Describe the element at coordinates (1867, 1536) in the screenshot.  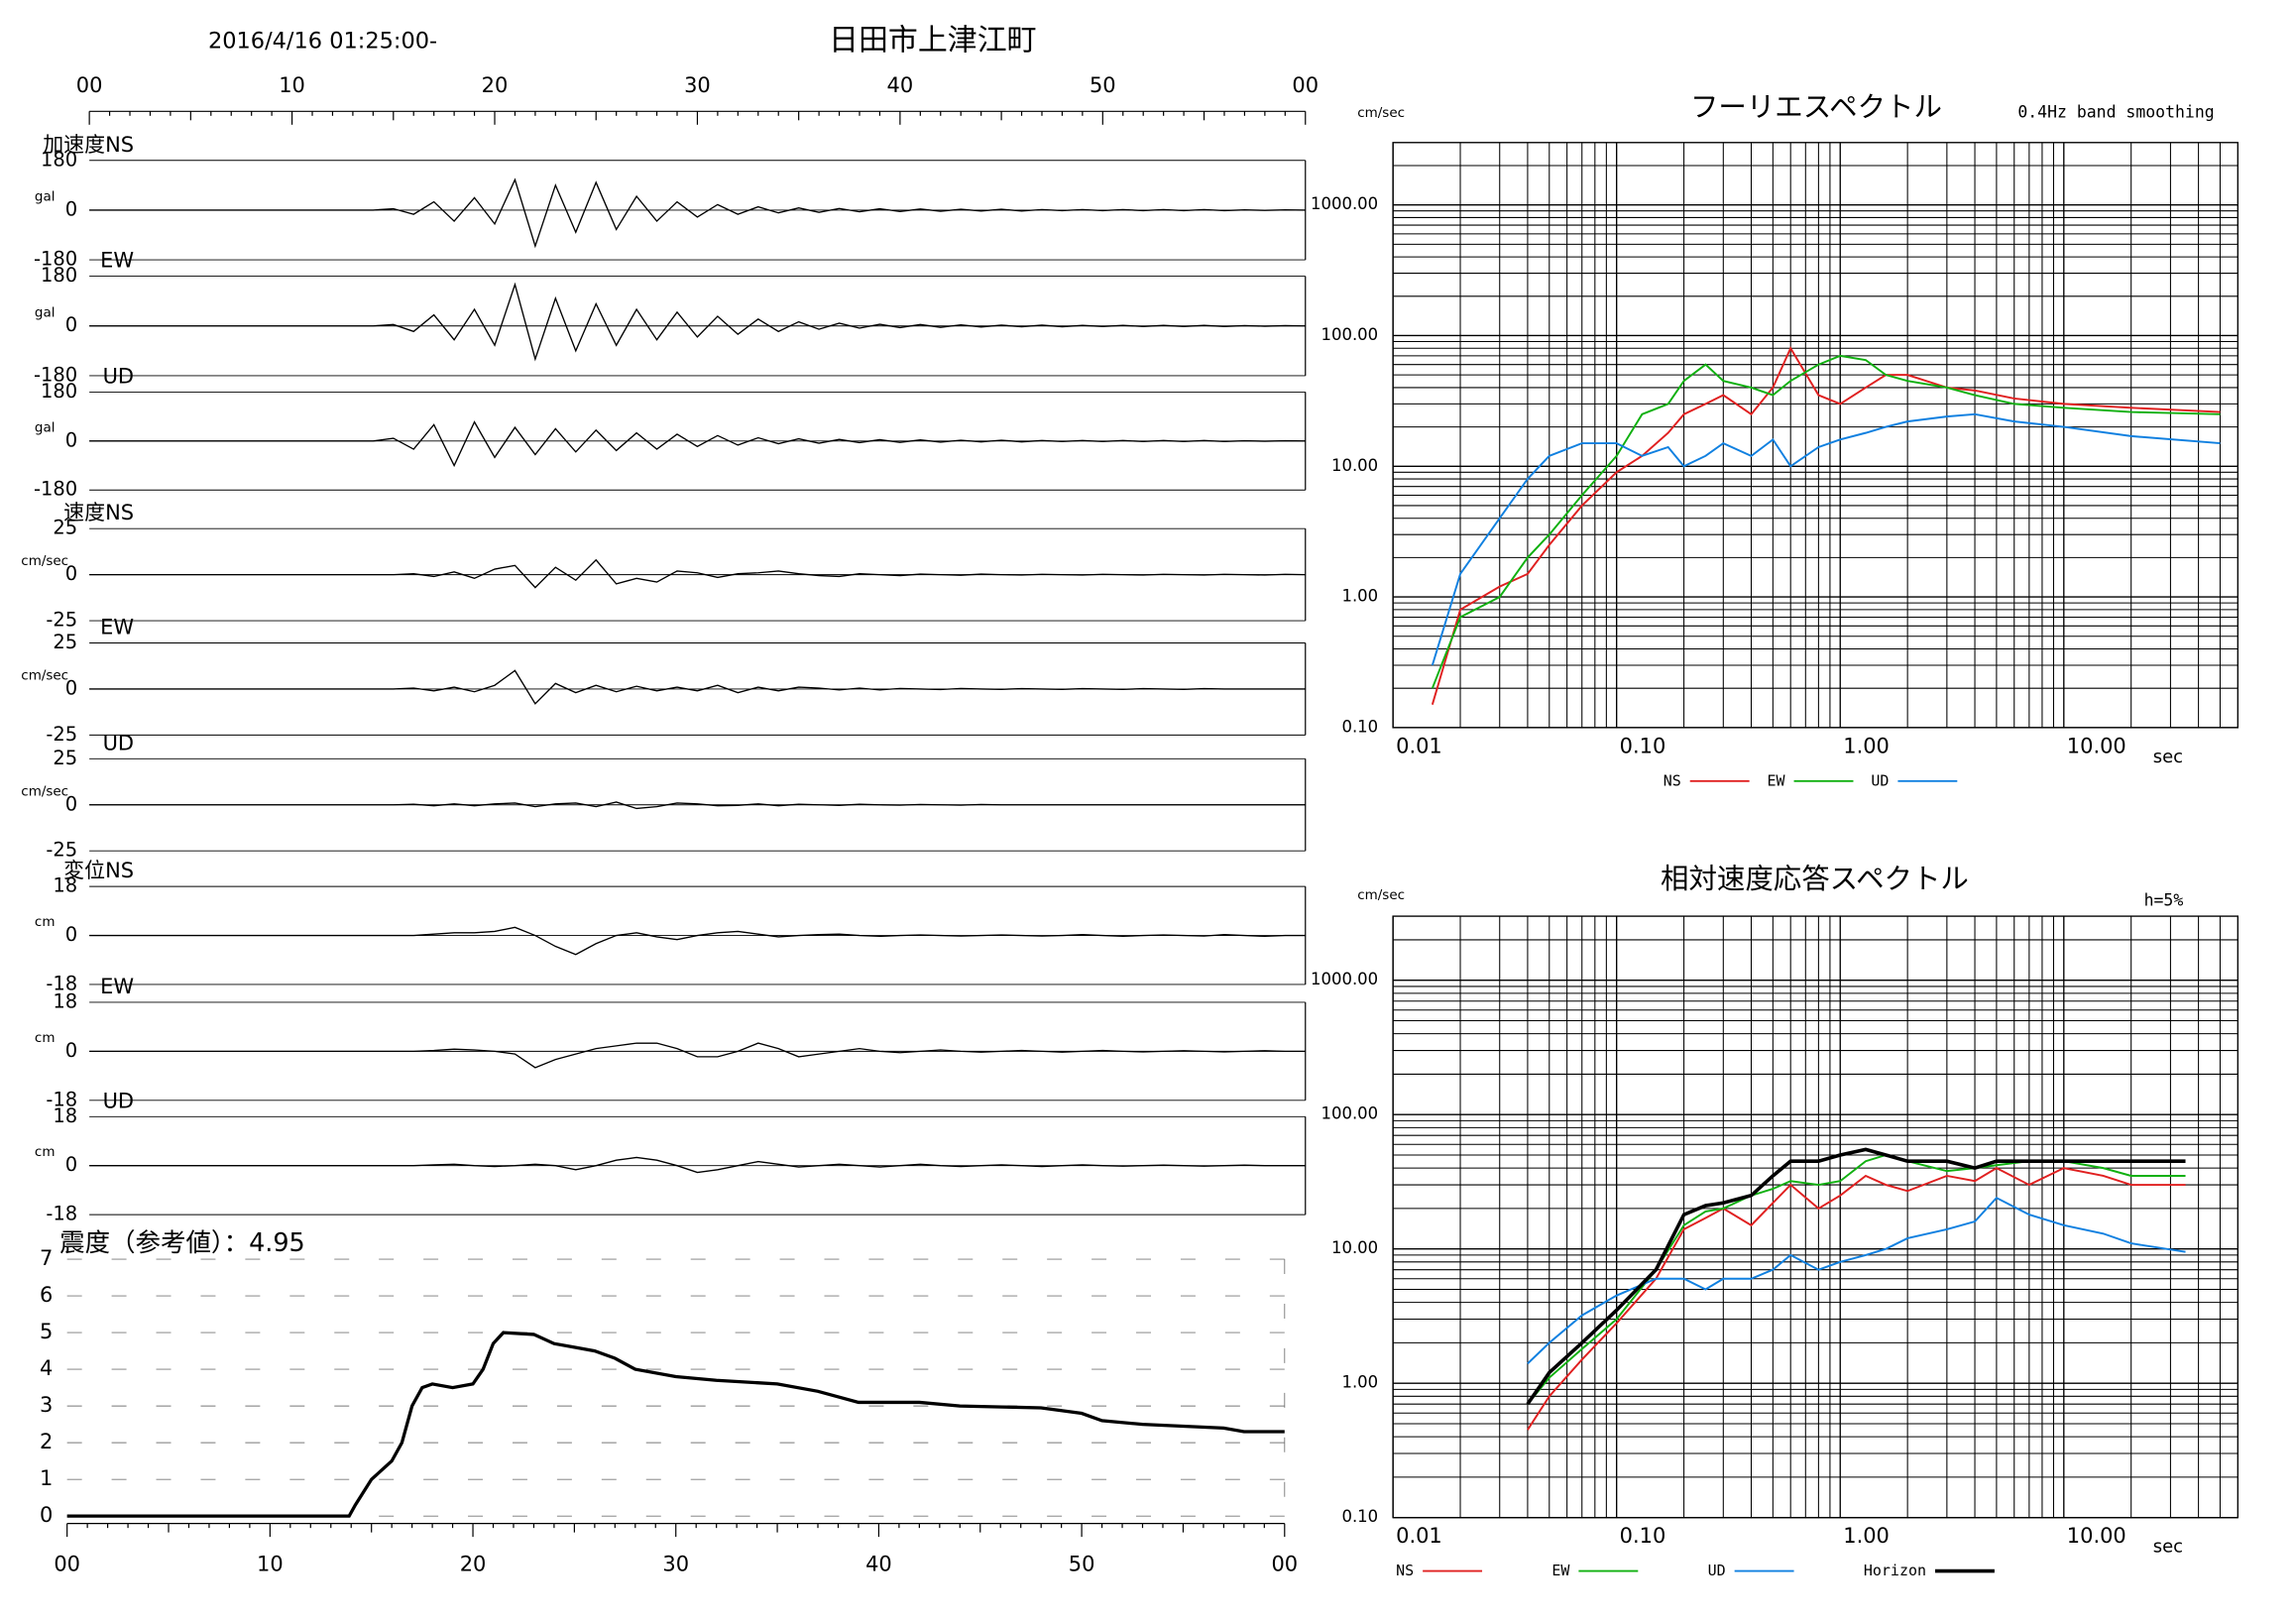
I see `x-tick-label: 1.00` at that location.